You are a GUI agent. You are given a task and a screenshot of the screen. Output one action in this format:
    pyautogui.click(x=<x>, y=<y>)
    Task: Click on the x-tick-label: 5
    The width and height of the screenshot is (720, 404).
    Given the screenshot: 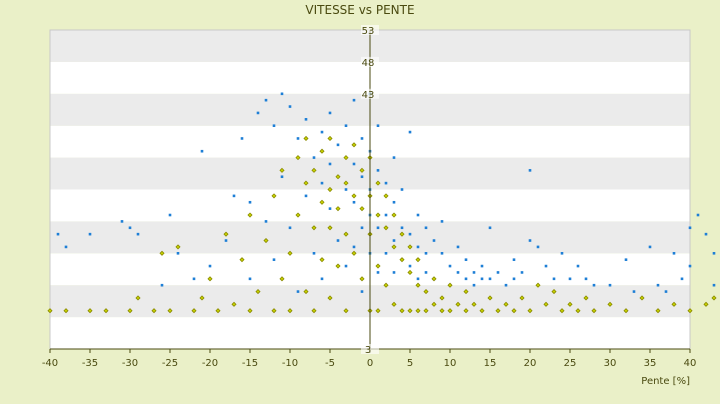 What is the action you would take?
    pyautogui.click(x=410, y=363)
    